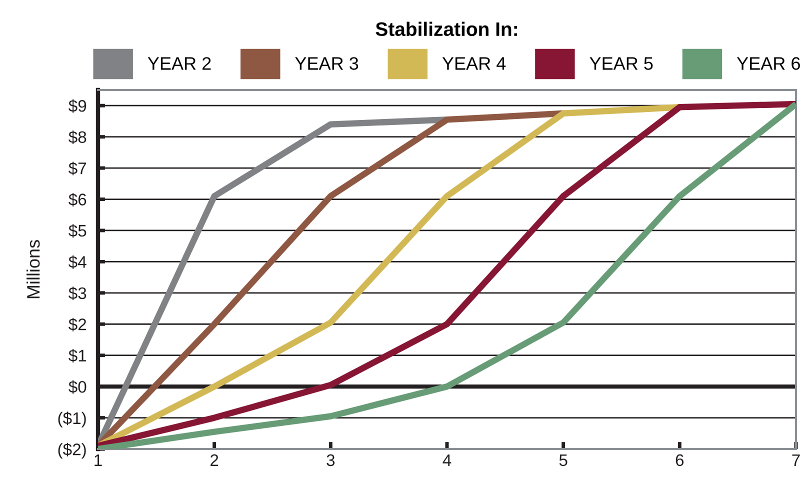  Describe the element at coordinates (77, 356) in the screenshot. I see `y-tick-label: $1` at that location.